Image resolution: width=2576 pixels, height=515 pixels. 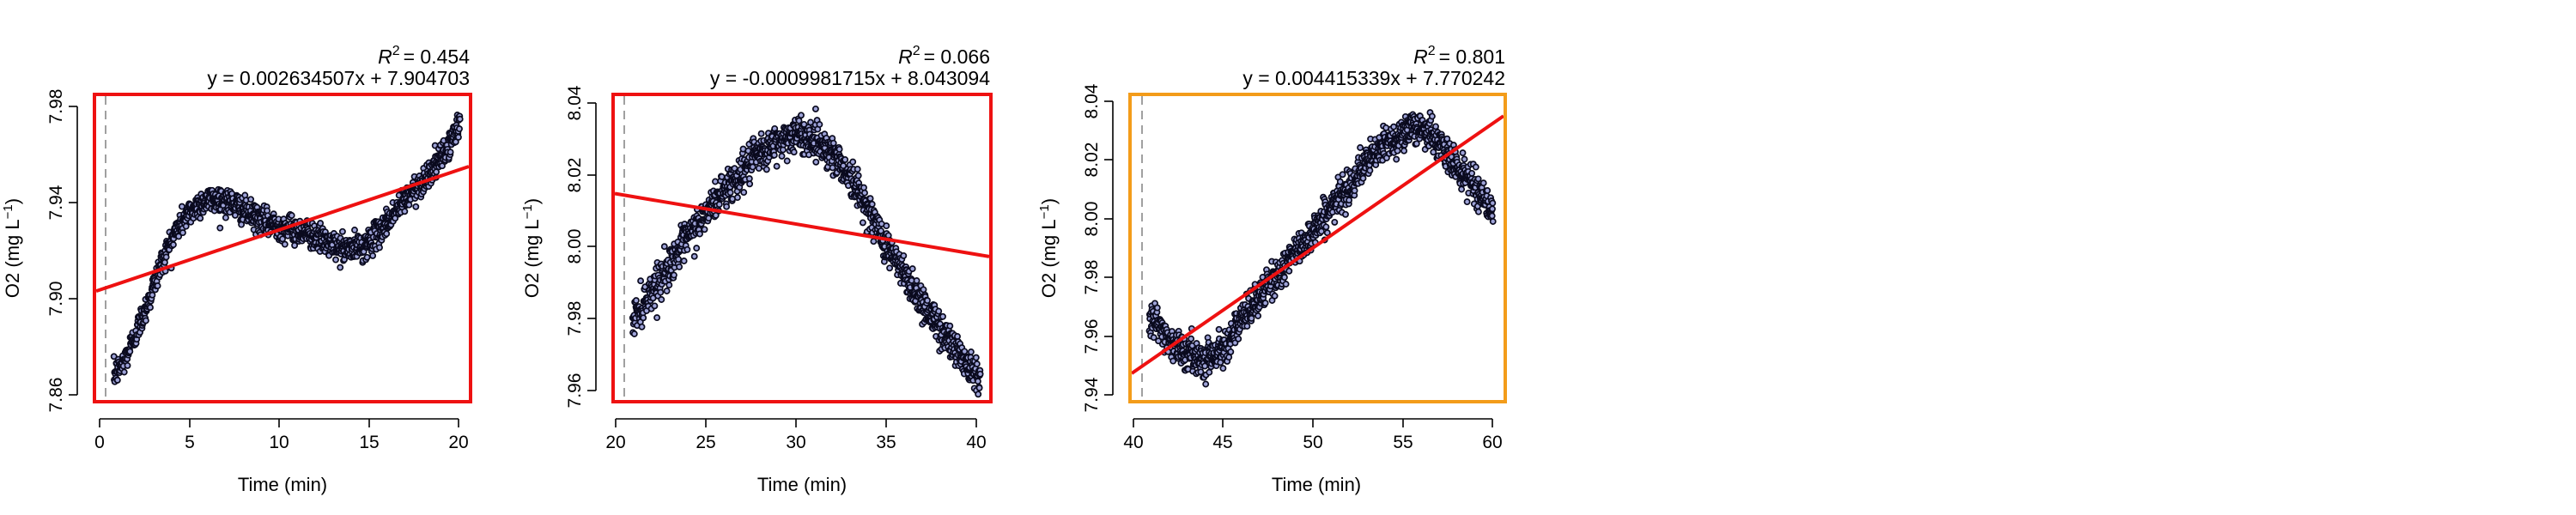 I want to click on y-tick-label: 8.02, so click(x=1092, y=160).